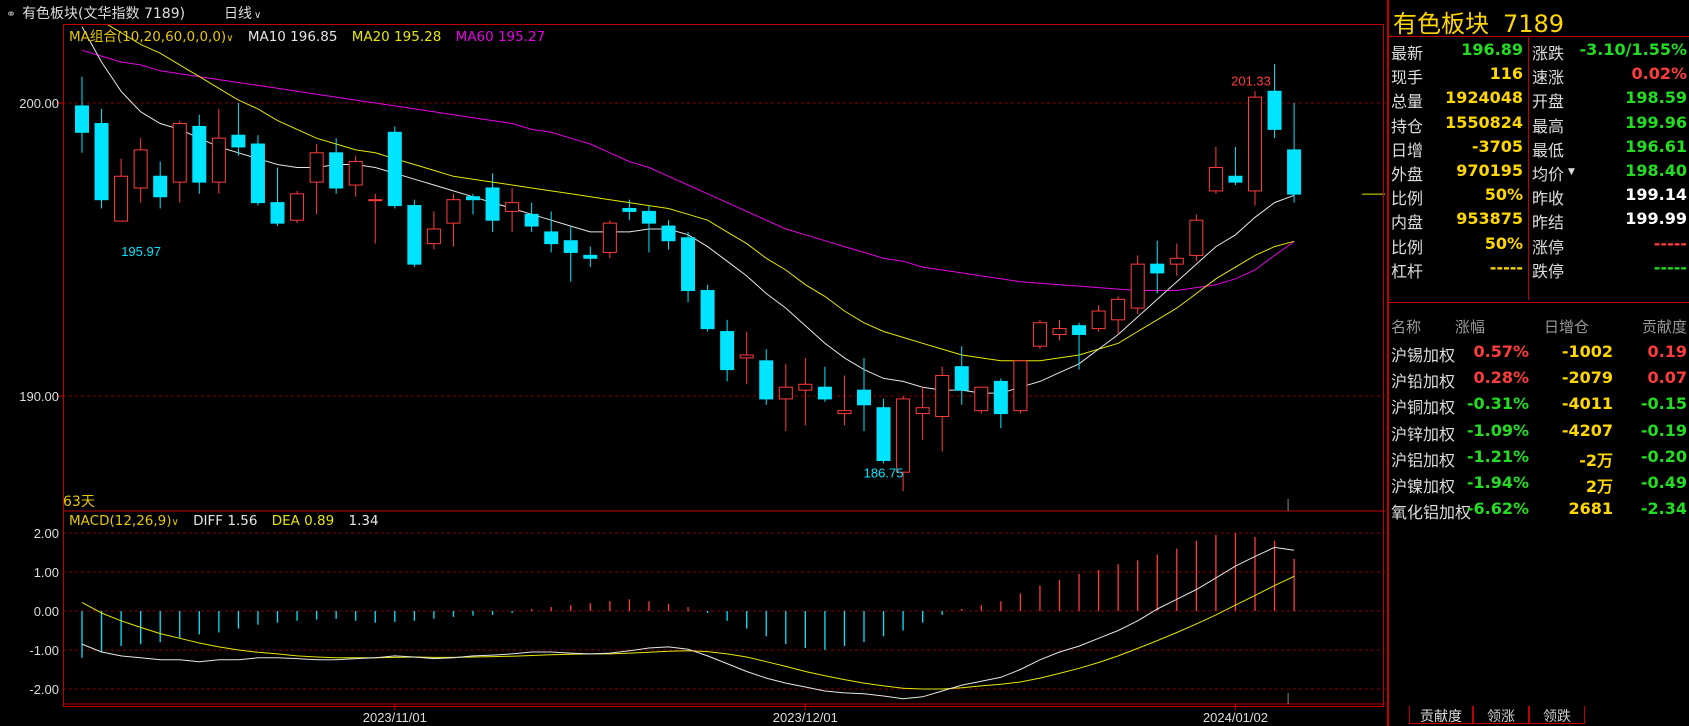 This screenshot has height=726, width=1689. I want to click on instrument-name: 有色板块, so click(1441, 24).